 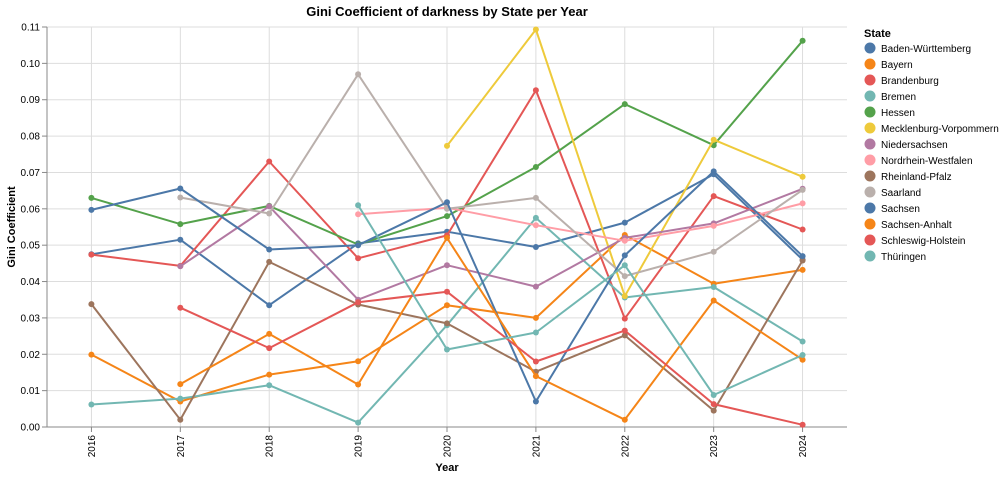 What do you see at coordinates (536, 446) in the screenshot?
I see `x-tick-label: 2021` at bounding box center [536, 446].